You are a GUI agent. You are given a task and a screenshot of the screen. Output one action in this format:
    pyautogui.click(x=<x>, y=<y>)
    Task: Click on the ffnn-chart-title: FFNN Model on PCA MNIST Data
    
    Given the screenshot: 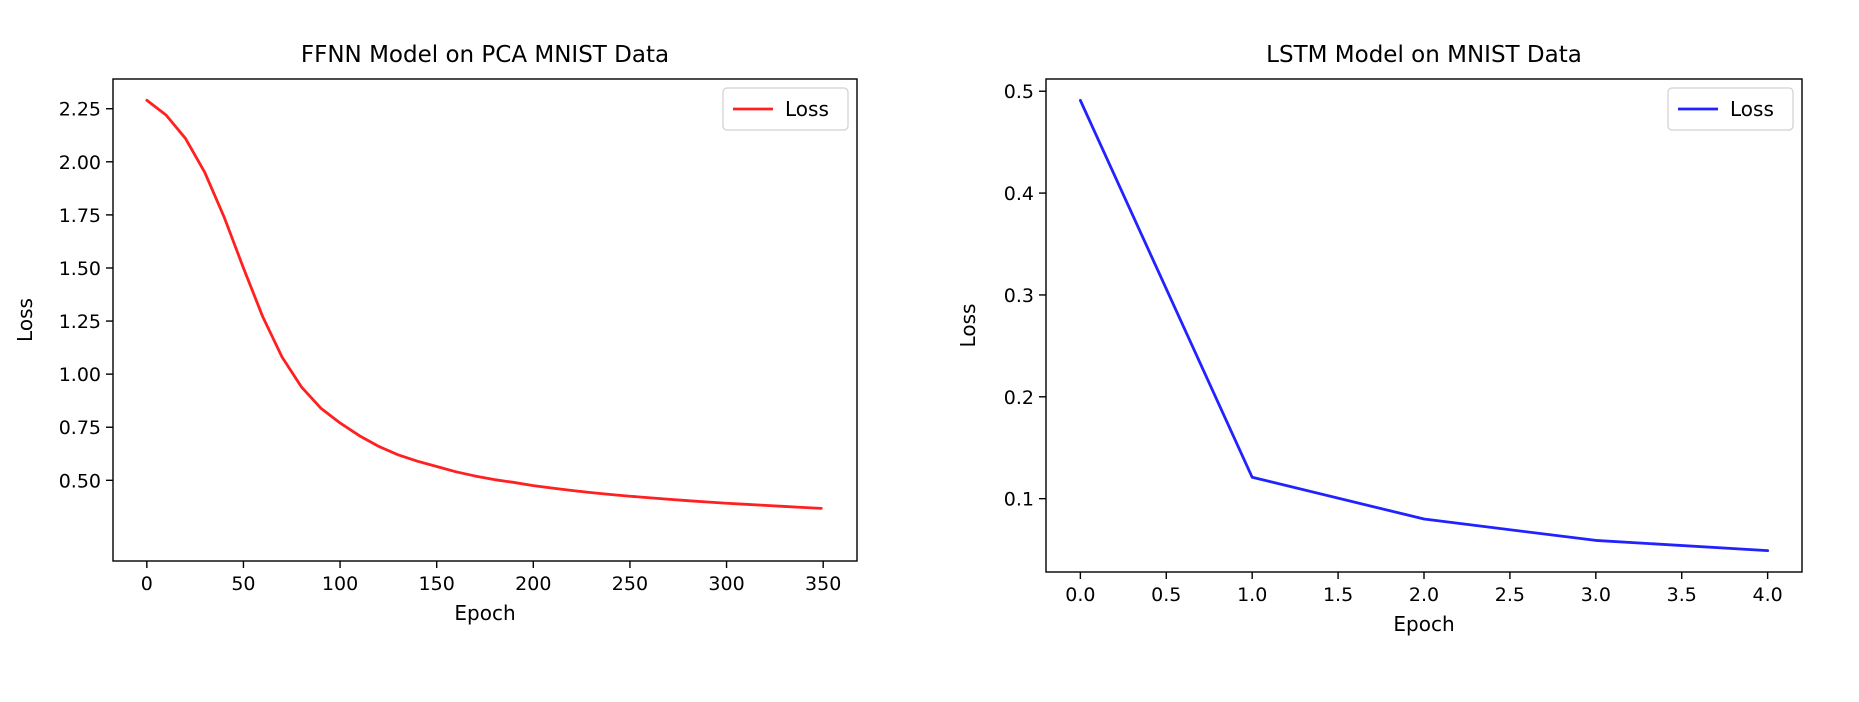 What is the action you would take?
    pyautogui.click(x=485, y=55)
    